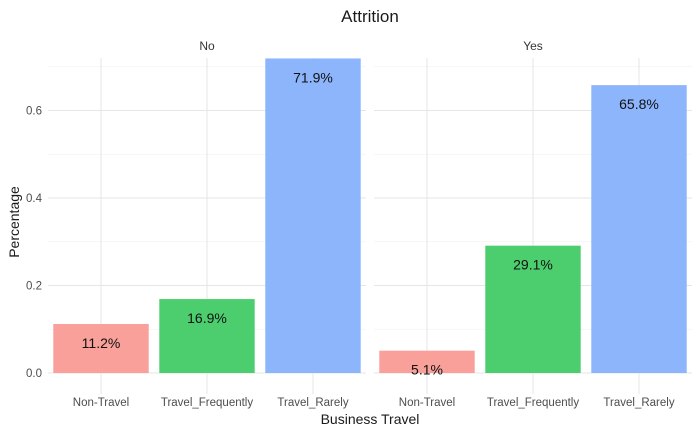  Describe the element at coordinates (34, 112) in the screenshot. I see `y-tick-label: 0.6` at that location.